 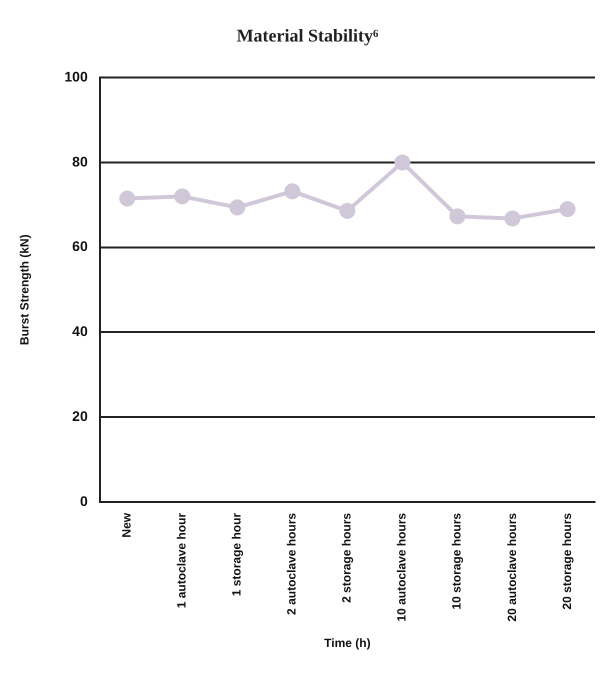 I want to click on x-axis-title: Time (h), so click(x=347, y=643).